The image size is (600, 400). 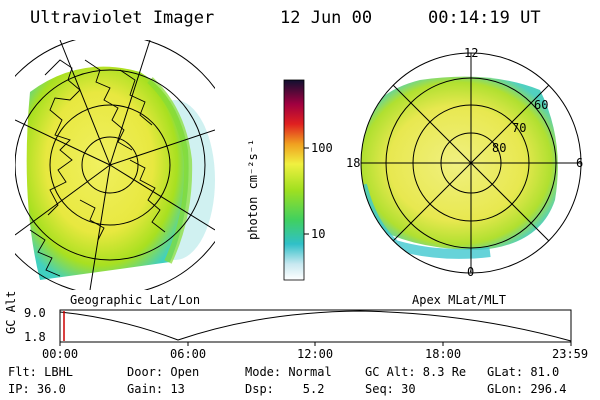 I want to click on altitude-plot, so click(x=315, y=327).